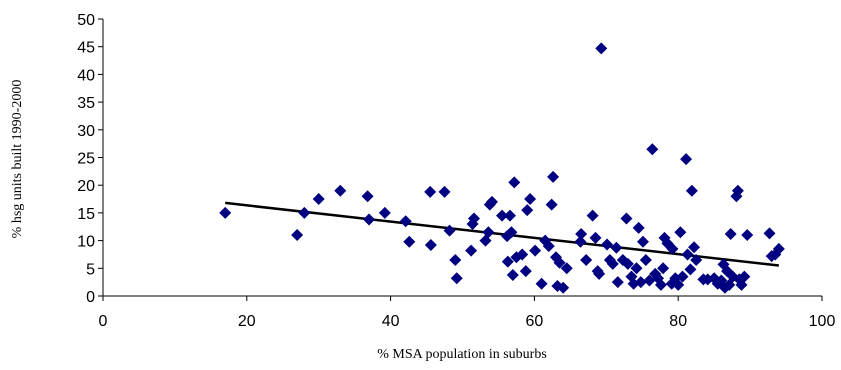 Image resolution: width=841 pixels, height=370 pixels. Describe the element at coordinates (90, 269) in the screenshot. I see `y-tick-label: 5` at that location.